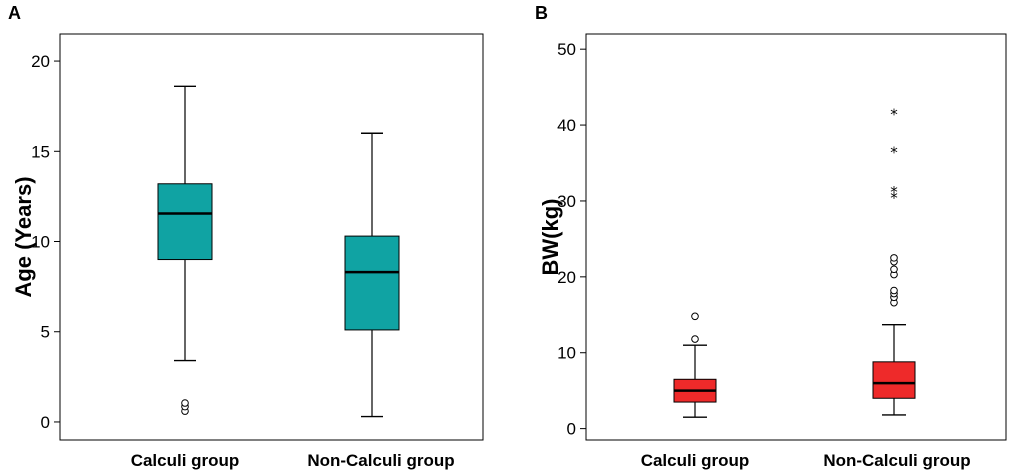 The width and height of the screenshot is (1013, 474). Describe the element at coordinates (541, 13) in the screenshot. I see `panel-b-label: B` at that location.